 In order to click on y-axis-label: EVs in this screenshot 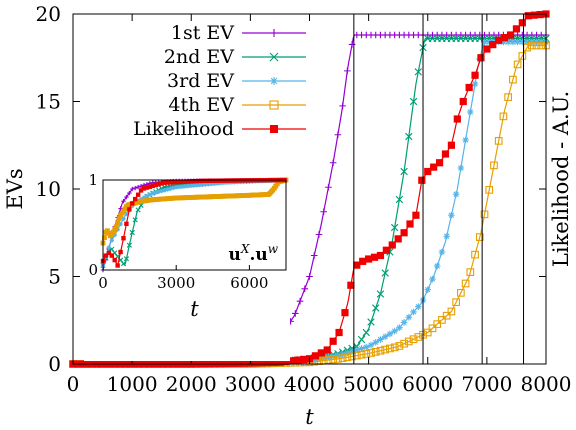, I will do `click(15, 188)`.